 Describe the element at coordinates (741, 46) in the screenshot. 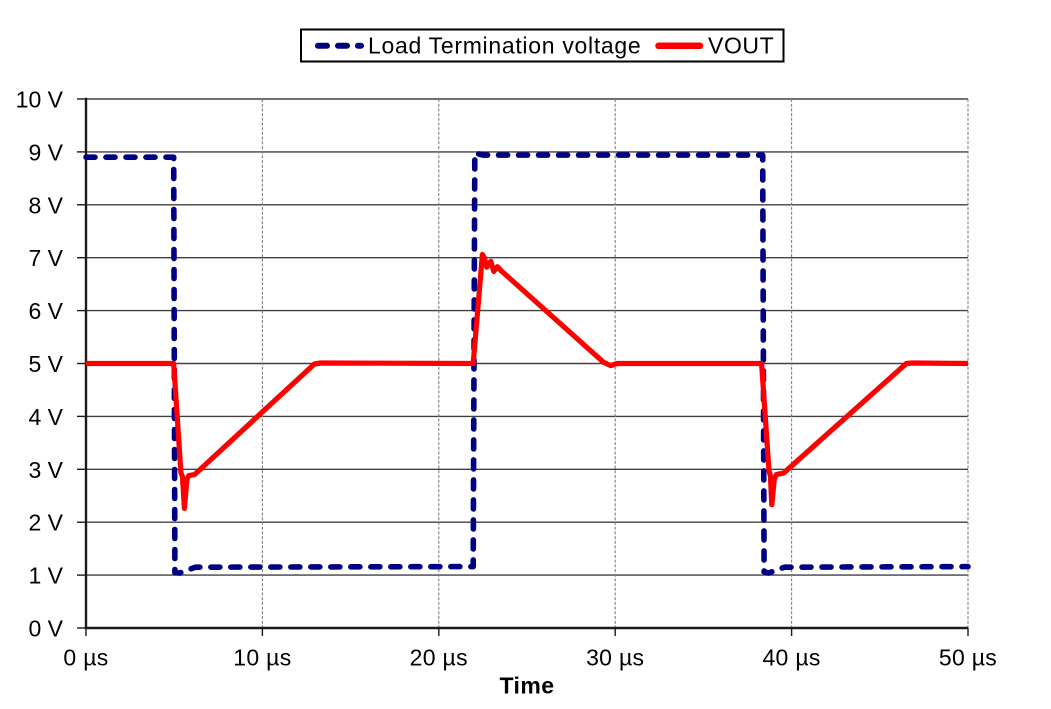

I see `svg-text: VOUT` at that location.